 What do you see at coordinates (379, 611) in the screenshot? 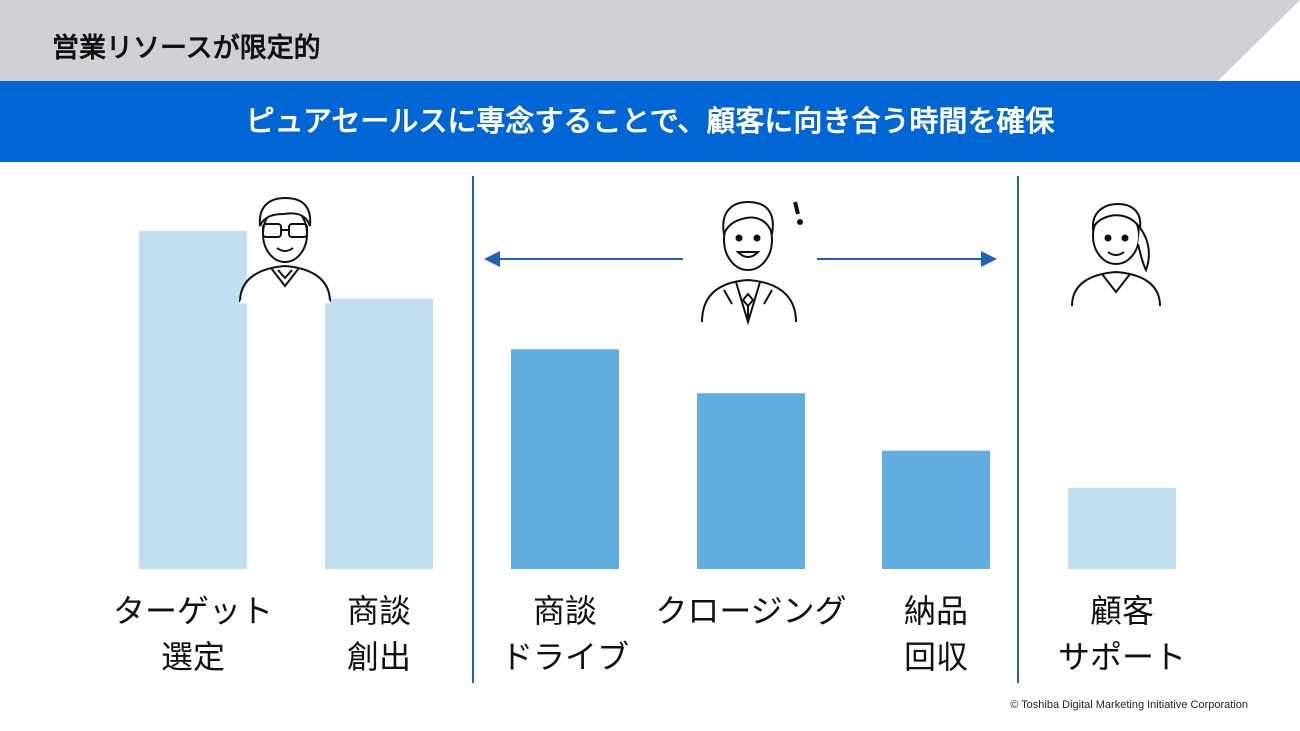
I see `category-label-2-line-1: 商談` at bounding box center [379, 611].